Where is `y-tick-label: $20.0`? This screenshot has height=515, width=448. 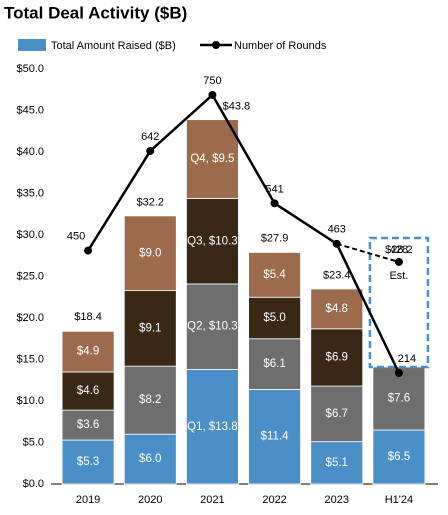
y-tick-label: $20.0 is located at coordinates (30, 318).